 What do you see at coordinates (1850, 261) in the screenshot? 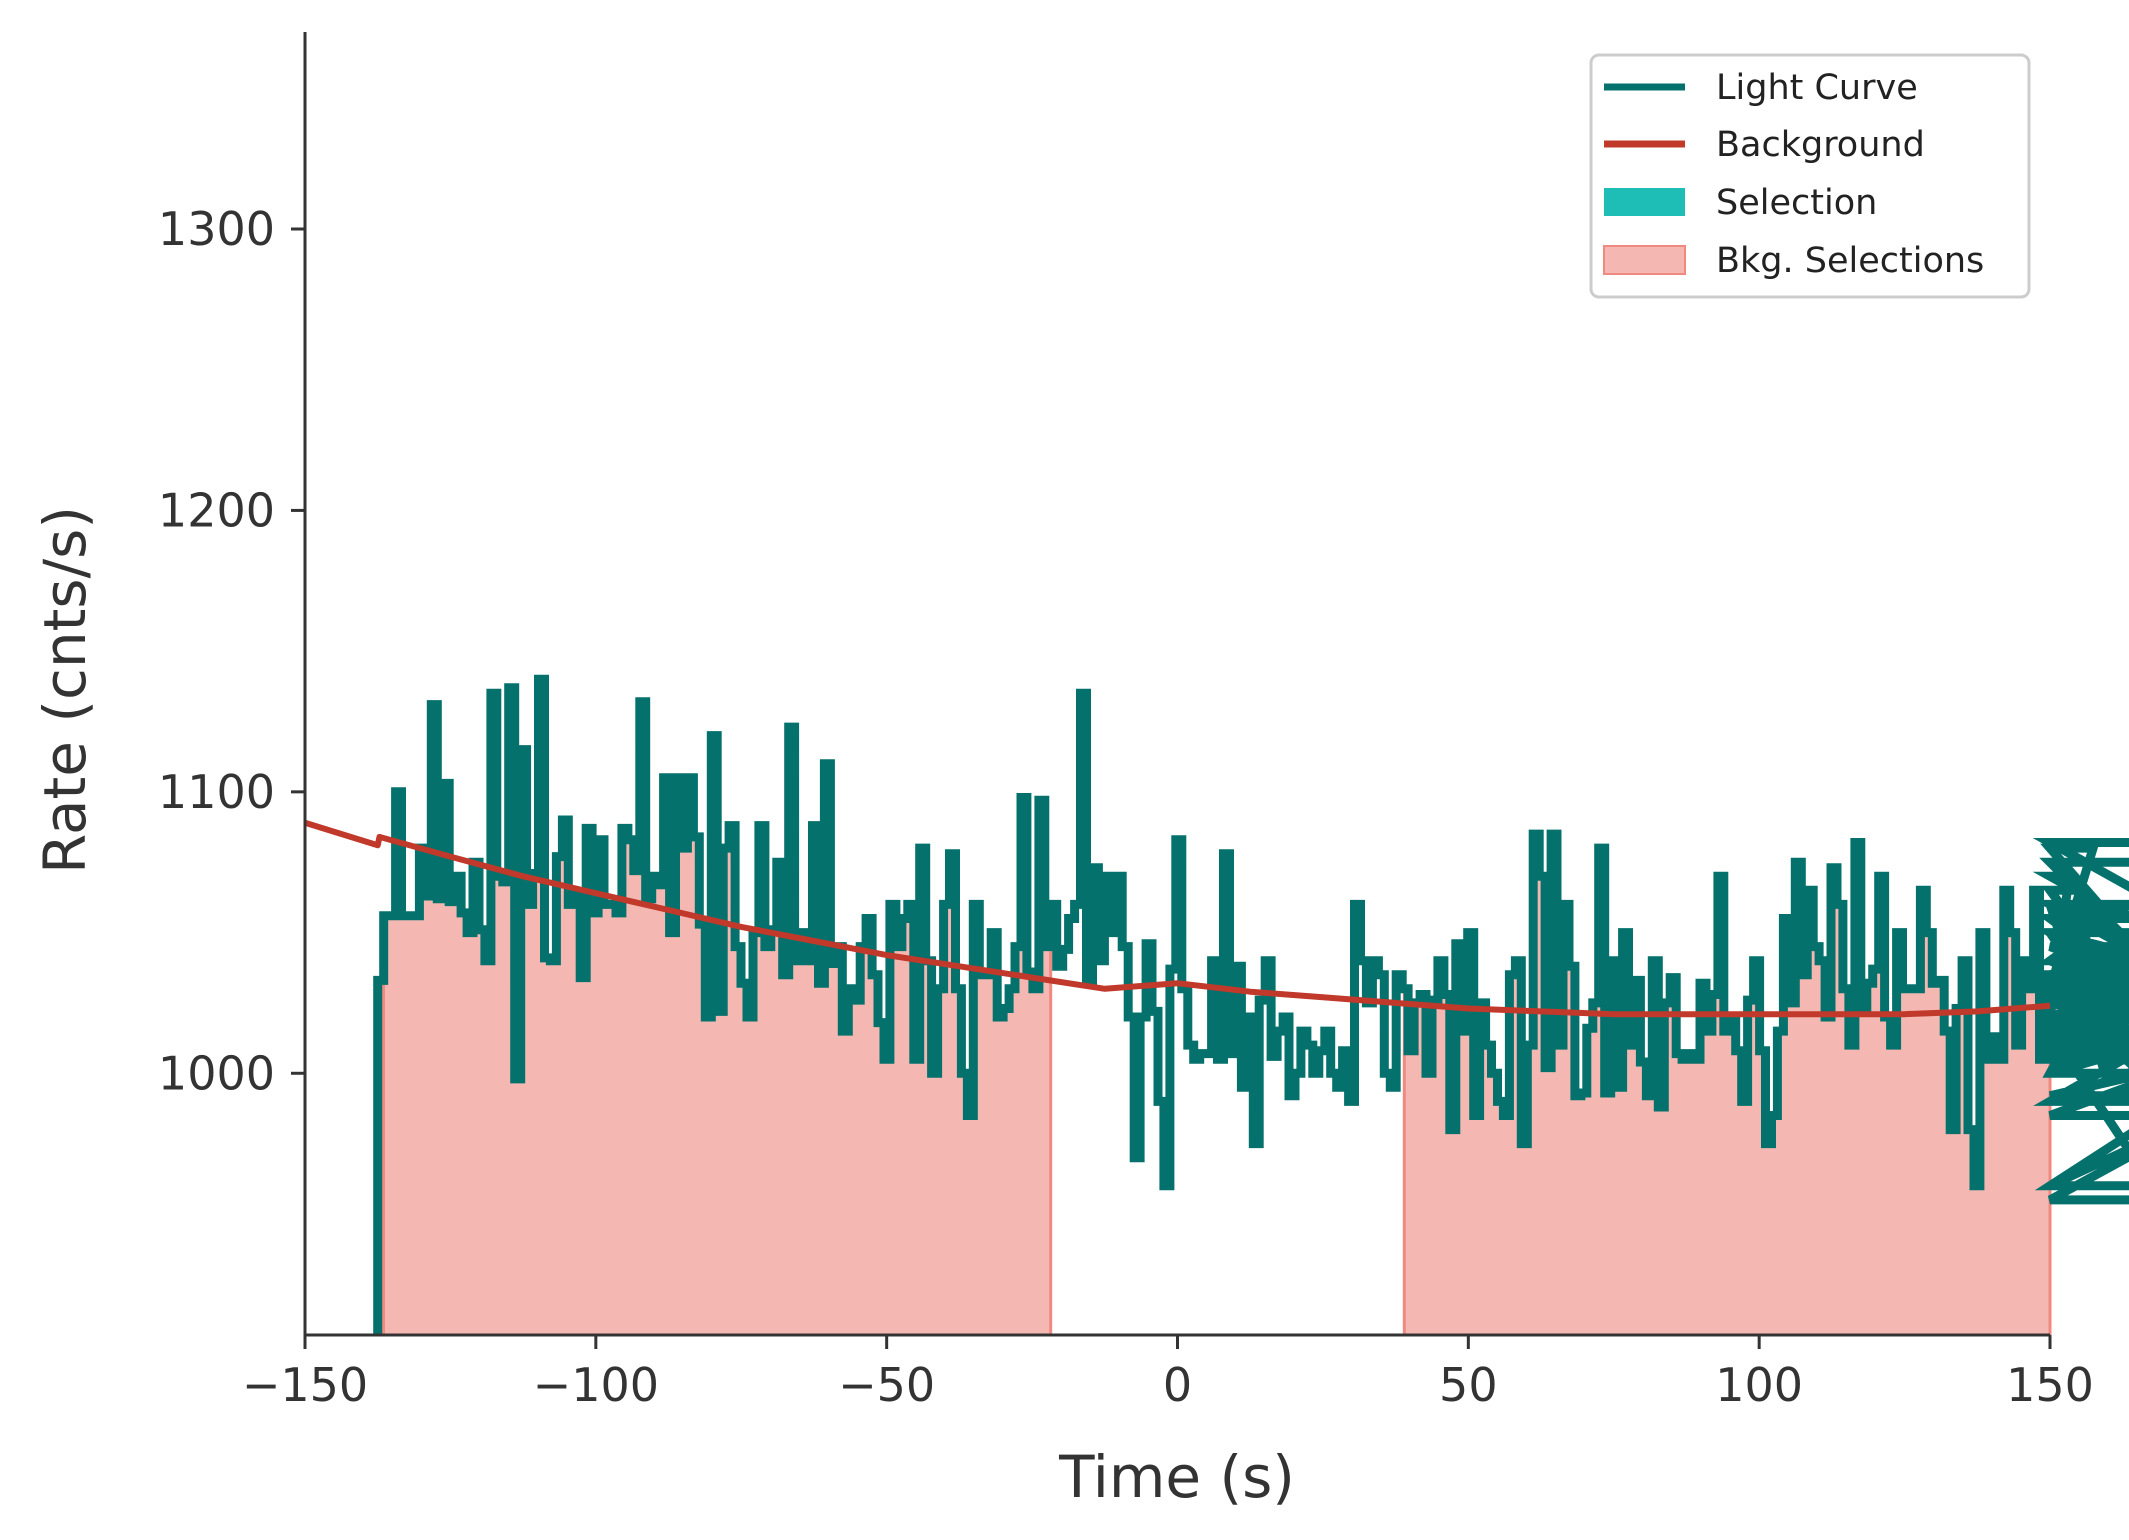
I see `legend-entry-bkg-selections: Bkg. Selections` at bounding box center [1850, 261].